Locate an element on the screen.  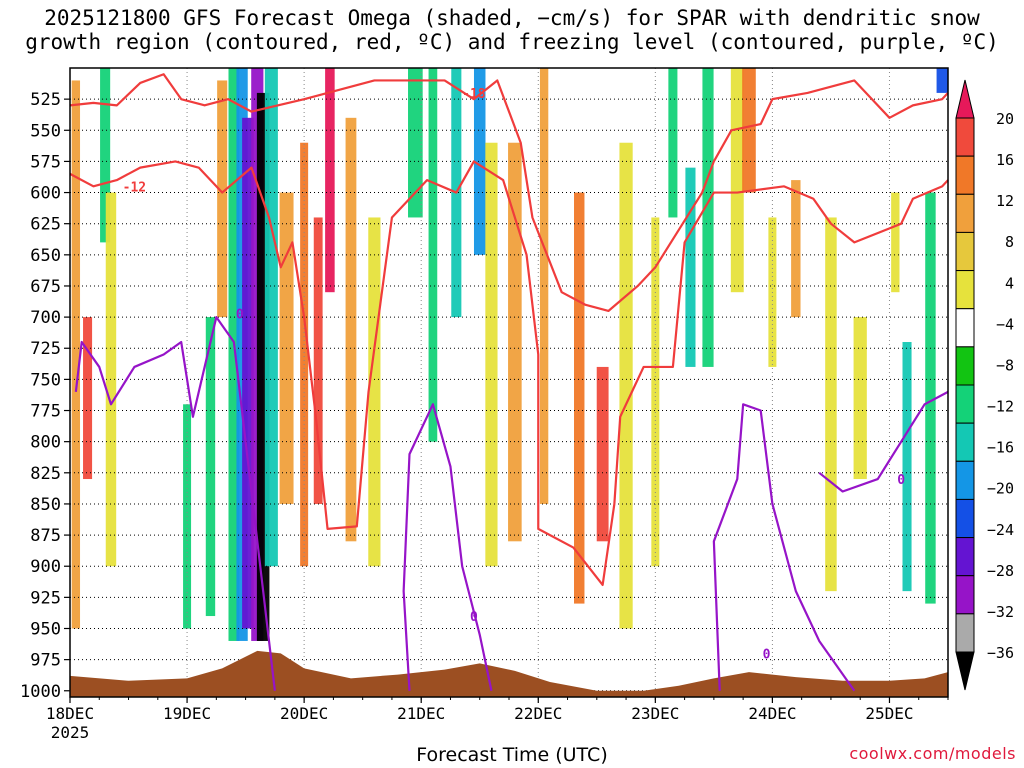
y-tick-label: 625 is located at coordinates (45, 225).